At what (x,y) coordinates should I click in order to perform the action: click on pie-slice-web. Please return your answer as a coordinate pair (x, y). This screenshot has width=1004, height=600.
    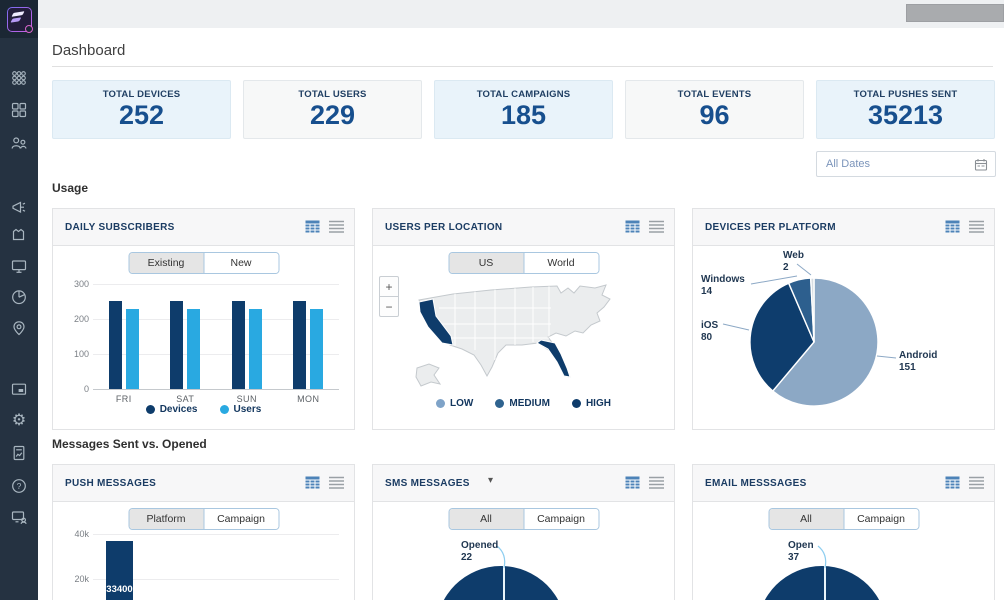
    Looking at the image, I should click on (812, 310).